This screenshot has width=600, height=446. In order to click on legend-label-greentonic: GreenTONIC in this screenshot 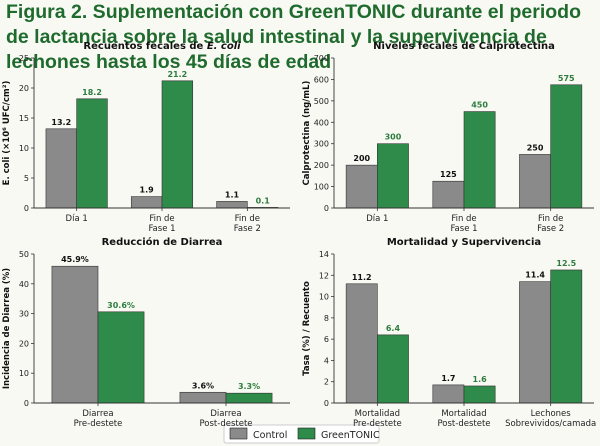, I will do `click(350, 435)`.